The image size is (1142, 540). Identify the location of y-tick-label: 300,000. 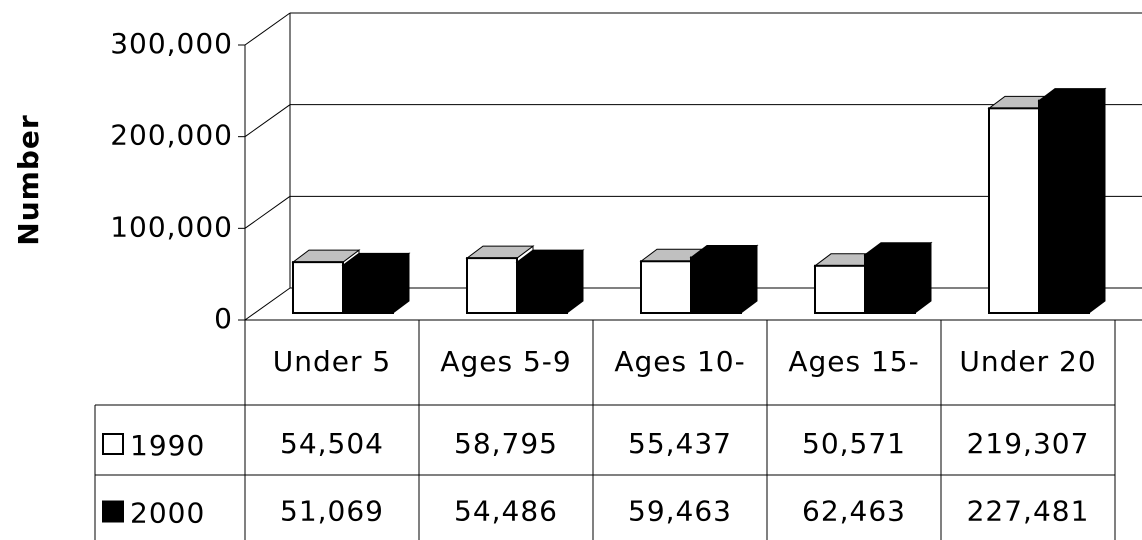
(171, 43).